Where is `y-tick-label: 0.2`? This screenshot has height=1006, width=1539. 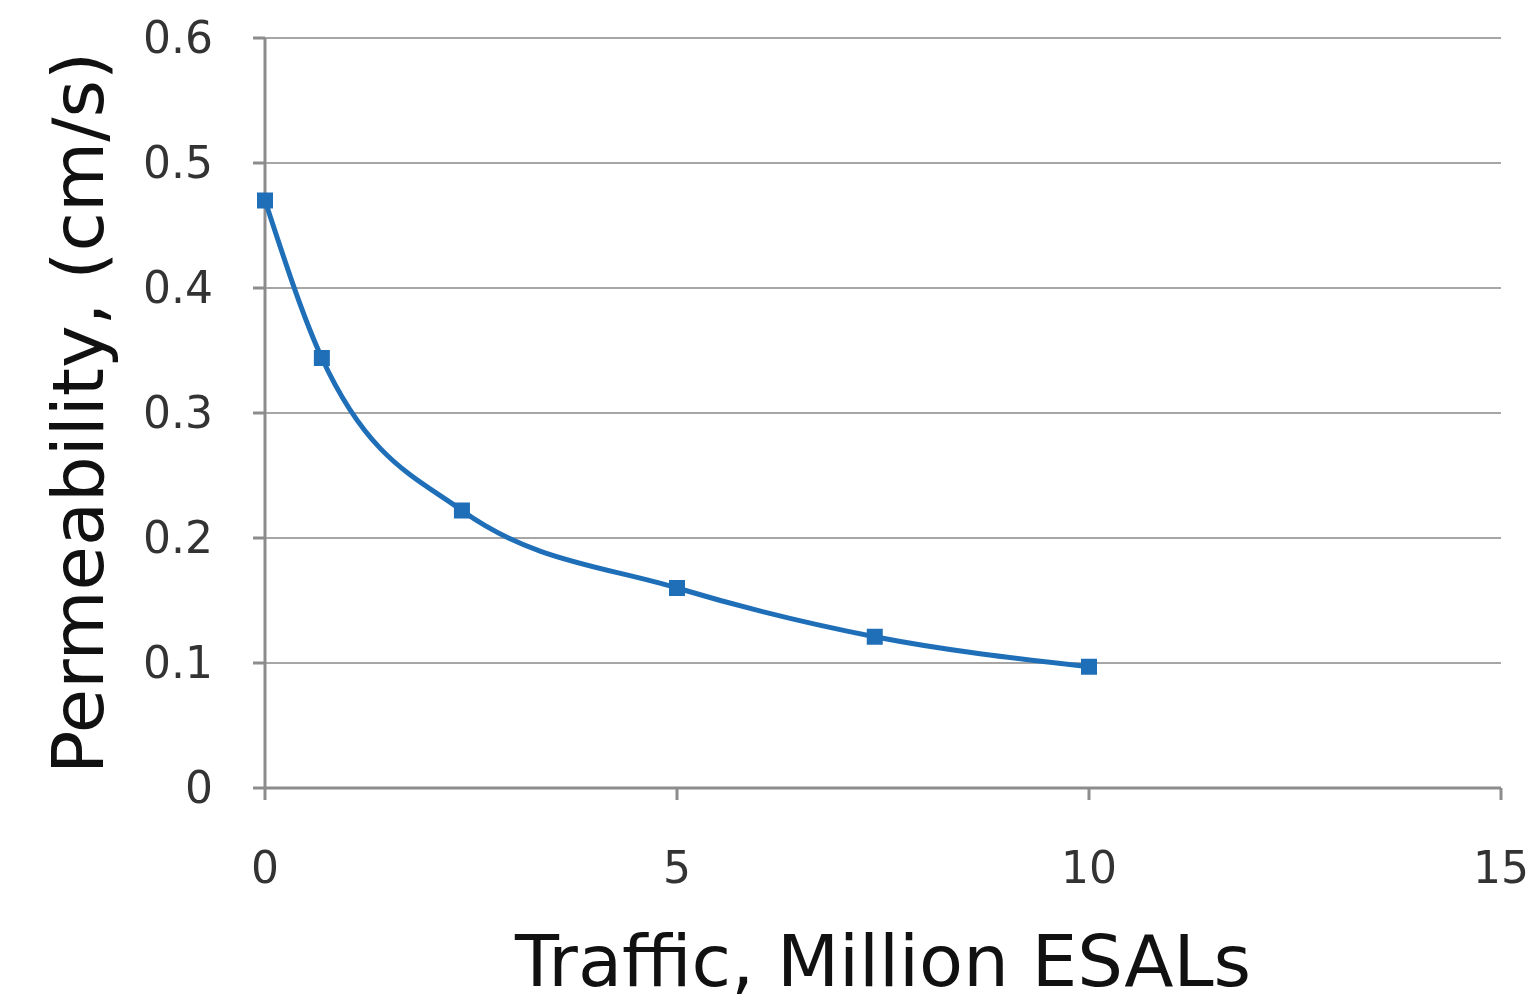
y-tick-label: 0.2 is located at coordinates (178, 538).